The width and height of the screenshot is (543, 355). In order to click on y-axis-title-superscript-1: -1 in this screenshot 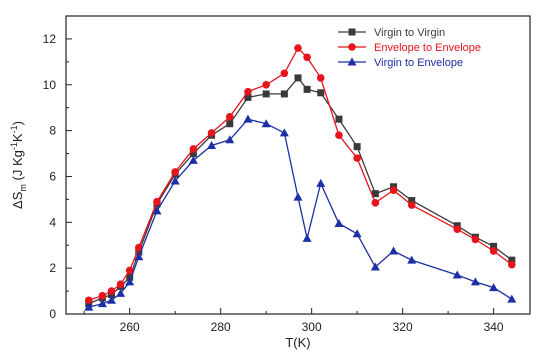, I will do `click(14, 146)`.